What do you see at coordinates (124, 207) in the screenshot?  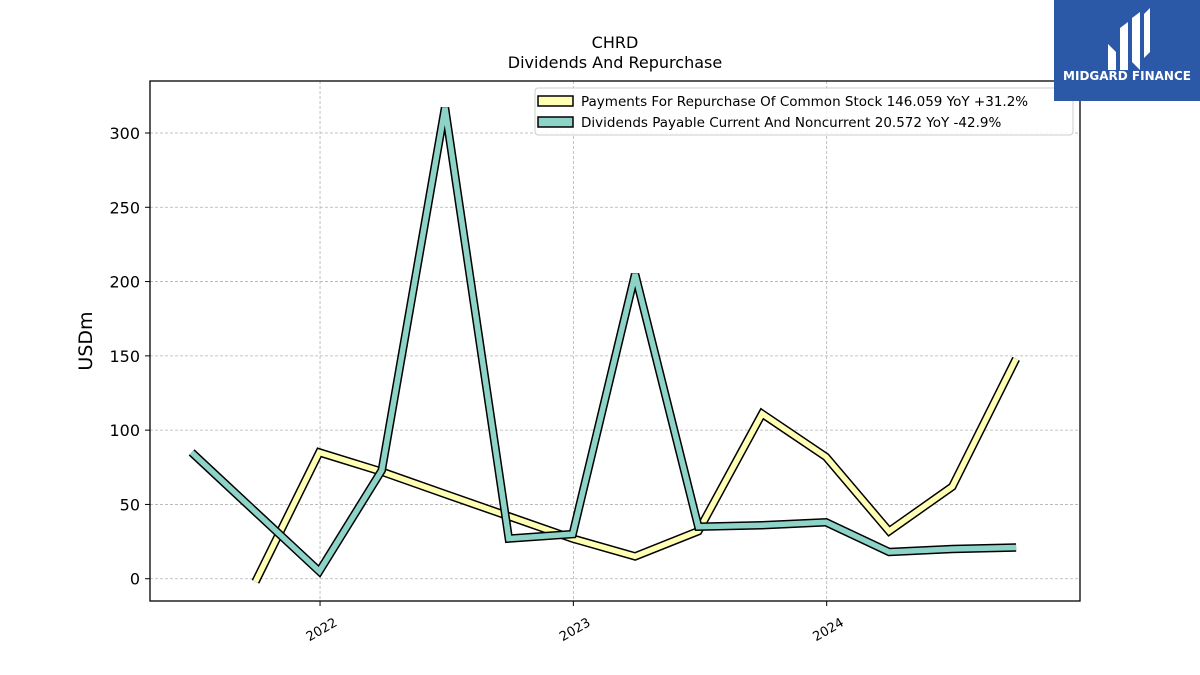 I see `y-tick-label: 250` at bounding box center [124, 207].